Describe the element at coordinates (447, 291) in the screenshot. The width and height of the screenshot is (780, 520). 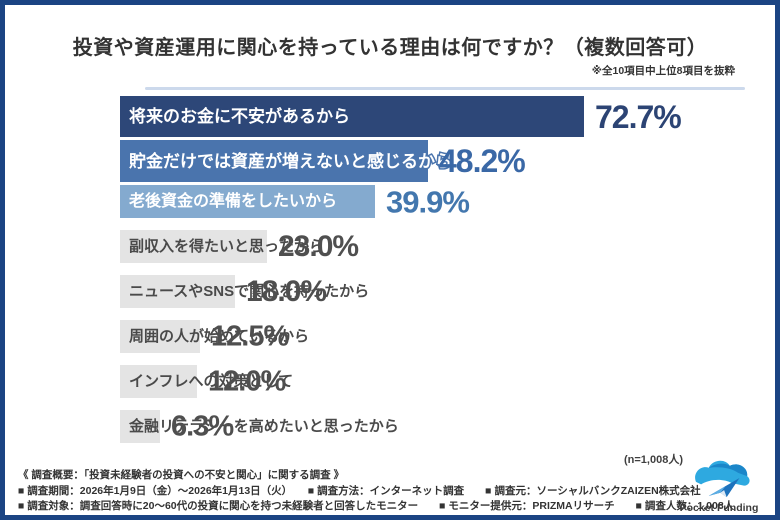
I see `bar-row: ニュースやSNSで関心を持ったから 18.0%` at that location.